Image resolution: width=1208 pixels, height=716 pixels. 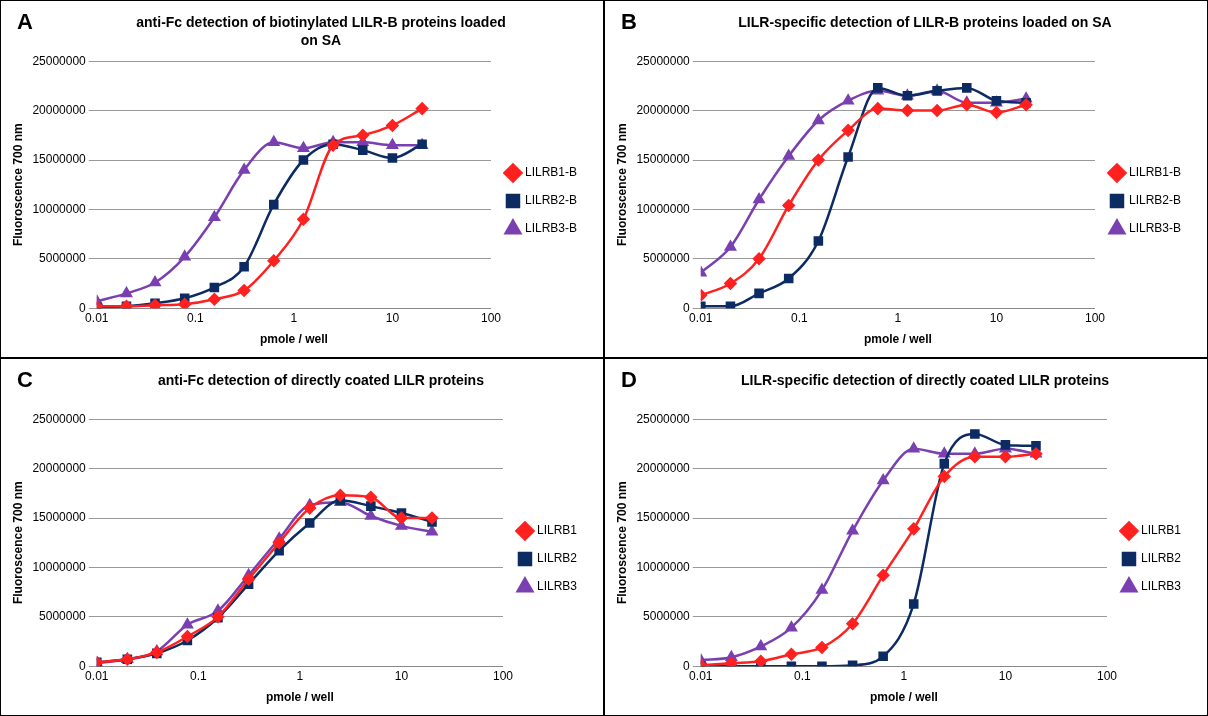 I want to click on text: B, so click(x=629, y=22).